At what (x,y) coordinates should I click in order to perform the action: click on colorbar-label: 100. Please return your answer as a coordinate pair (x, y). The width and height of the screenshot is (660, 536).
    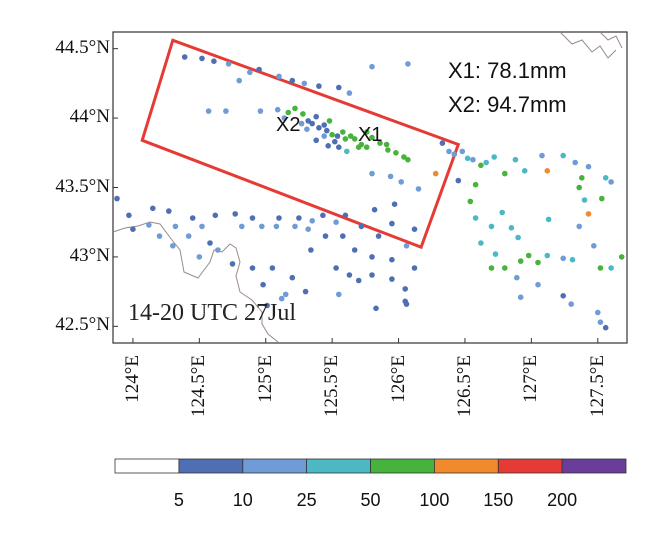
    Looking at the image, I should click on (434, 500).